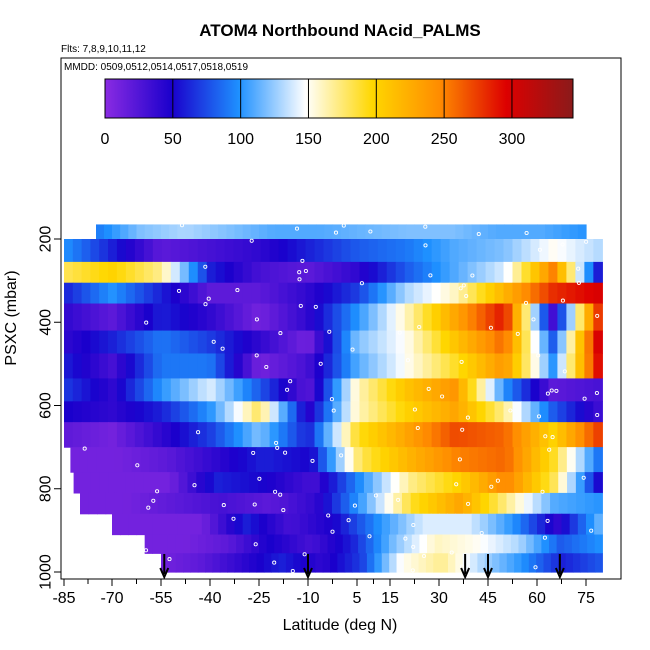  Describe the element at coordinates (240, 139) in the screenshot. I see `colorbar-tick-label: 100` at that location.